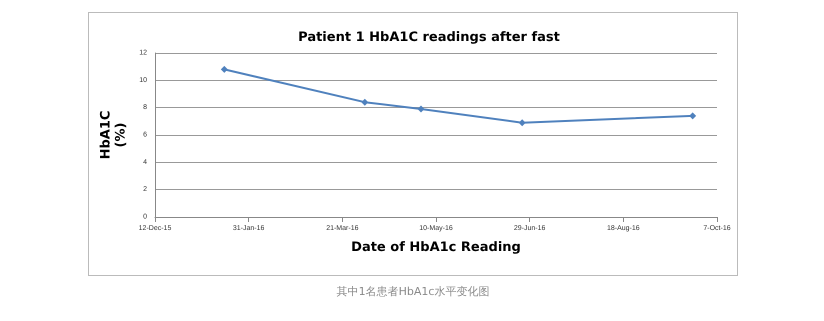  What do you see at coordinates (429, 37) in the screenshot?
I see `chart-title: Patient 1 HbA1C readings after fast` at bounding box center [429, 37].